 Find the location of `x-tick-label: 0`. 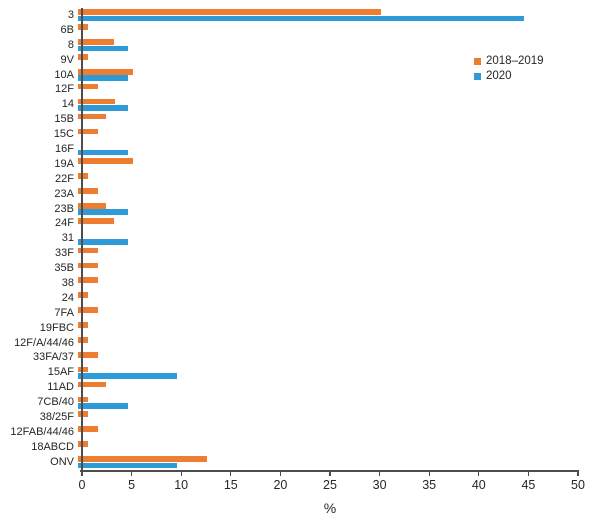

x-tick-label: 0 is located at coordinates (82, 485).